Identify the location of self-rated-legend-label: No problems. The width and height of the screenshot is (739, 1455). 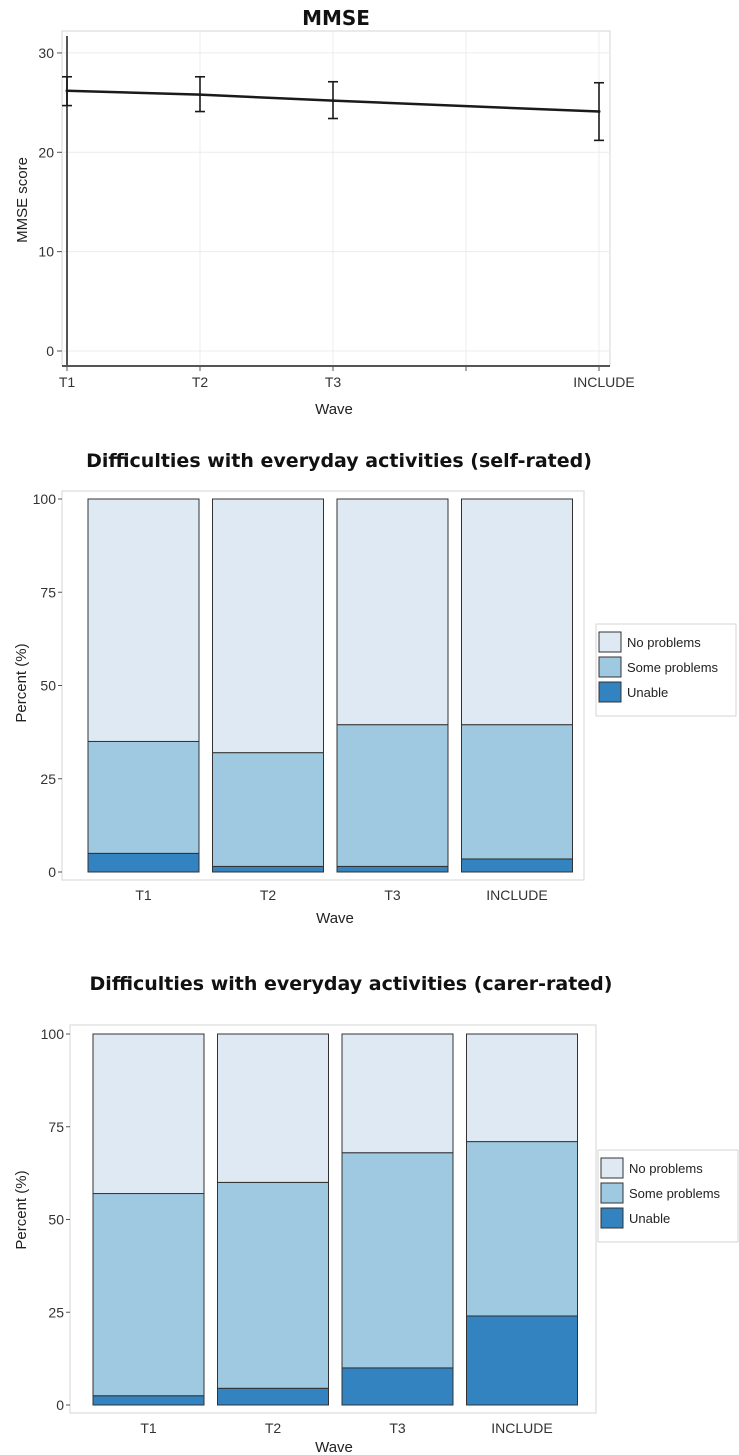
(664, 642).